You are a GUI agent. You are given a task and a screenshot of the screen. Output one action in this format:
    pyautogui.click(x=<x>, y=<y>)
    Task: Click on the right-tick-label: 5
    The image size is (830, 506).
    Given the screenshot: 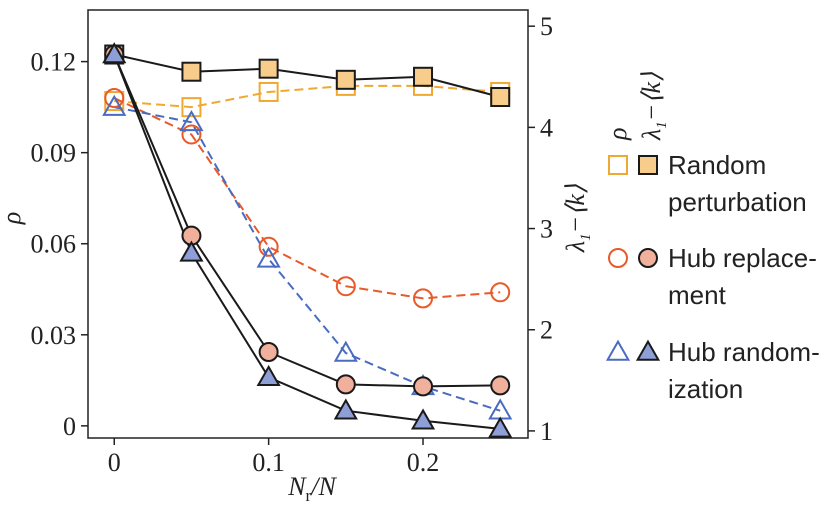 What is the action you would take?
    pyautogui.click(x=546, y=26)
    